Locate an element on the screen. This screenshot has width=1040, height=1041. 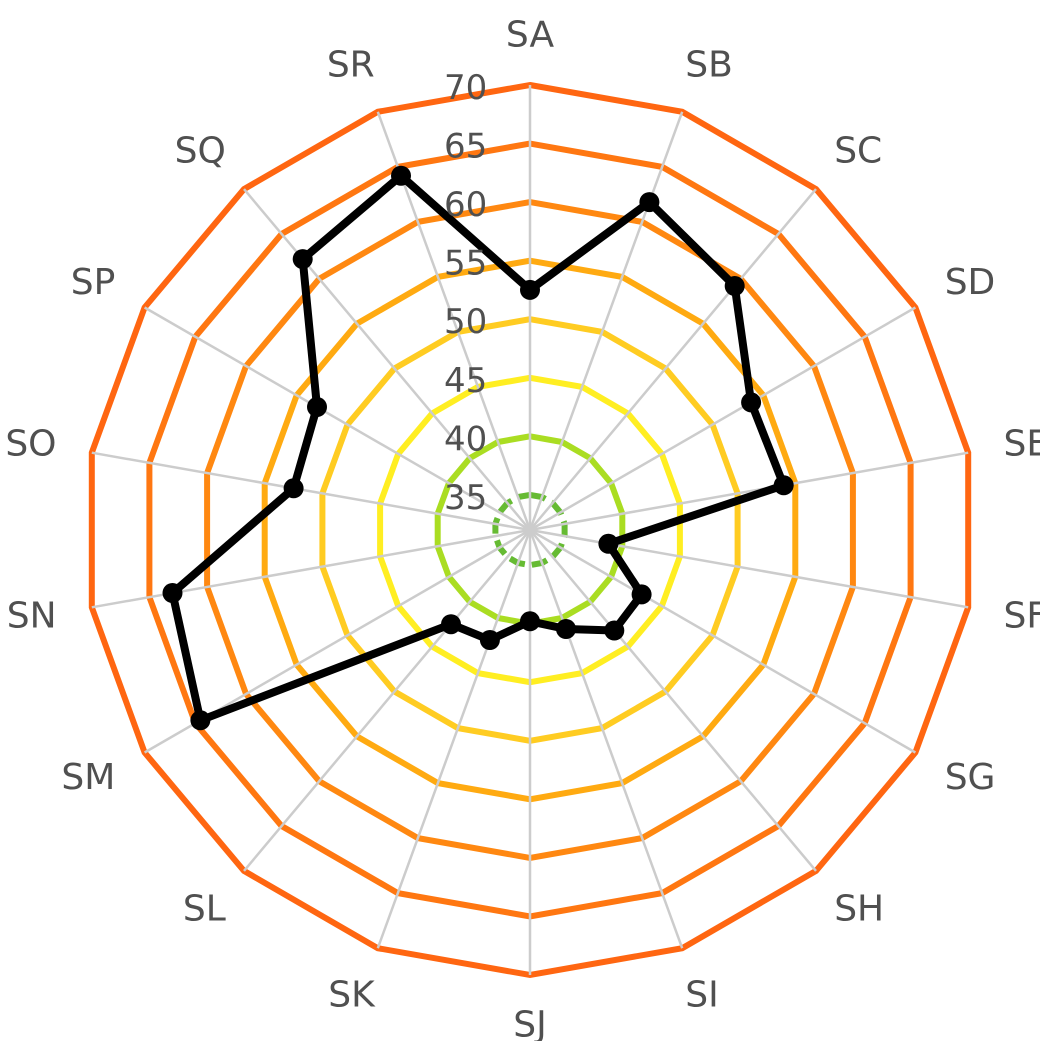
spoke-sd is located at coordinates (723, 419).